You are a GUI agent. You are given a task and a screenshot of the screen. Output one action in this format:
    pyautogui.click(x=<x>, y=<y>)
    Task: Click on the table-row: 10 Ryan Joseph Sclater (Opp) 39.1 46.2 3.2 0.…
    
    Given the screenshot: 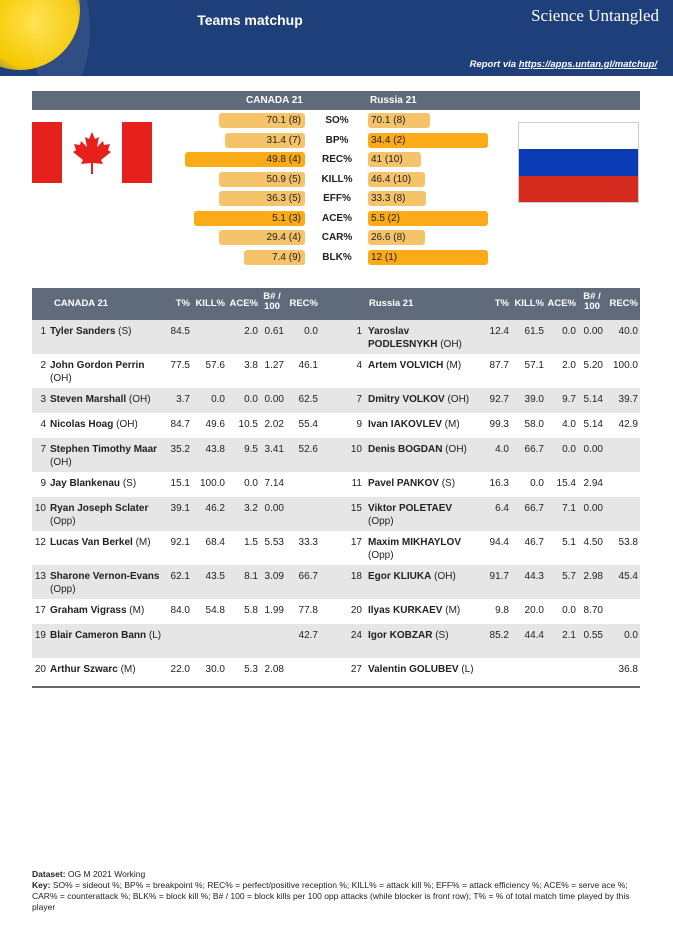 What is the action you would take?
    pyautogui.click(x=336, y=514)
    